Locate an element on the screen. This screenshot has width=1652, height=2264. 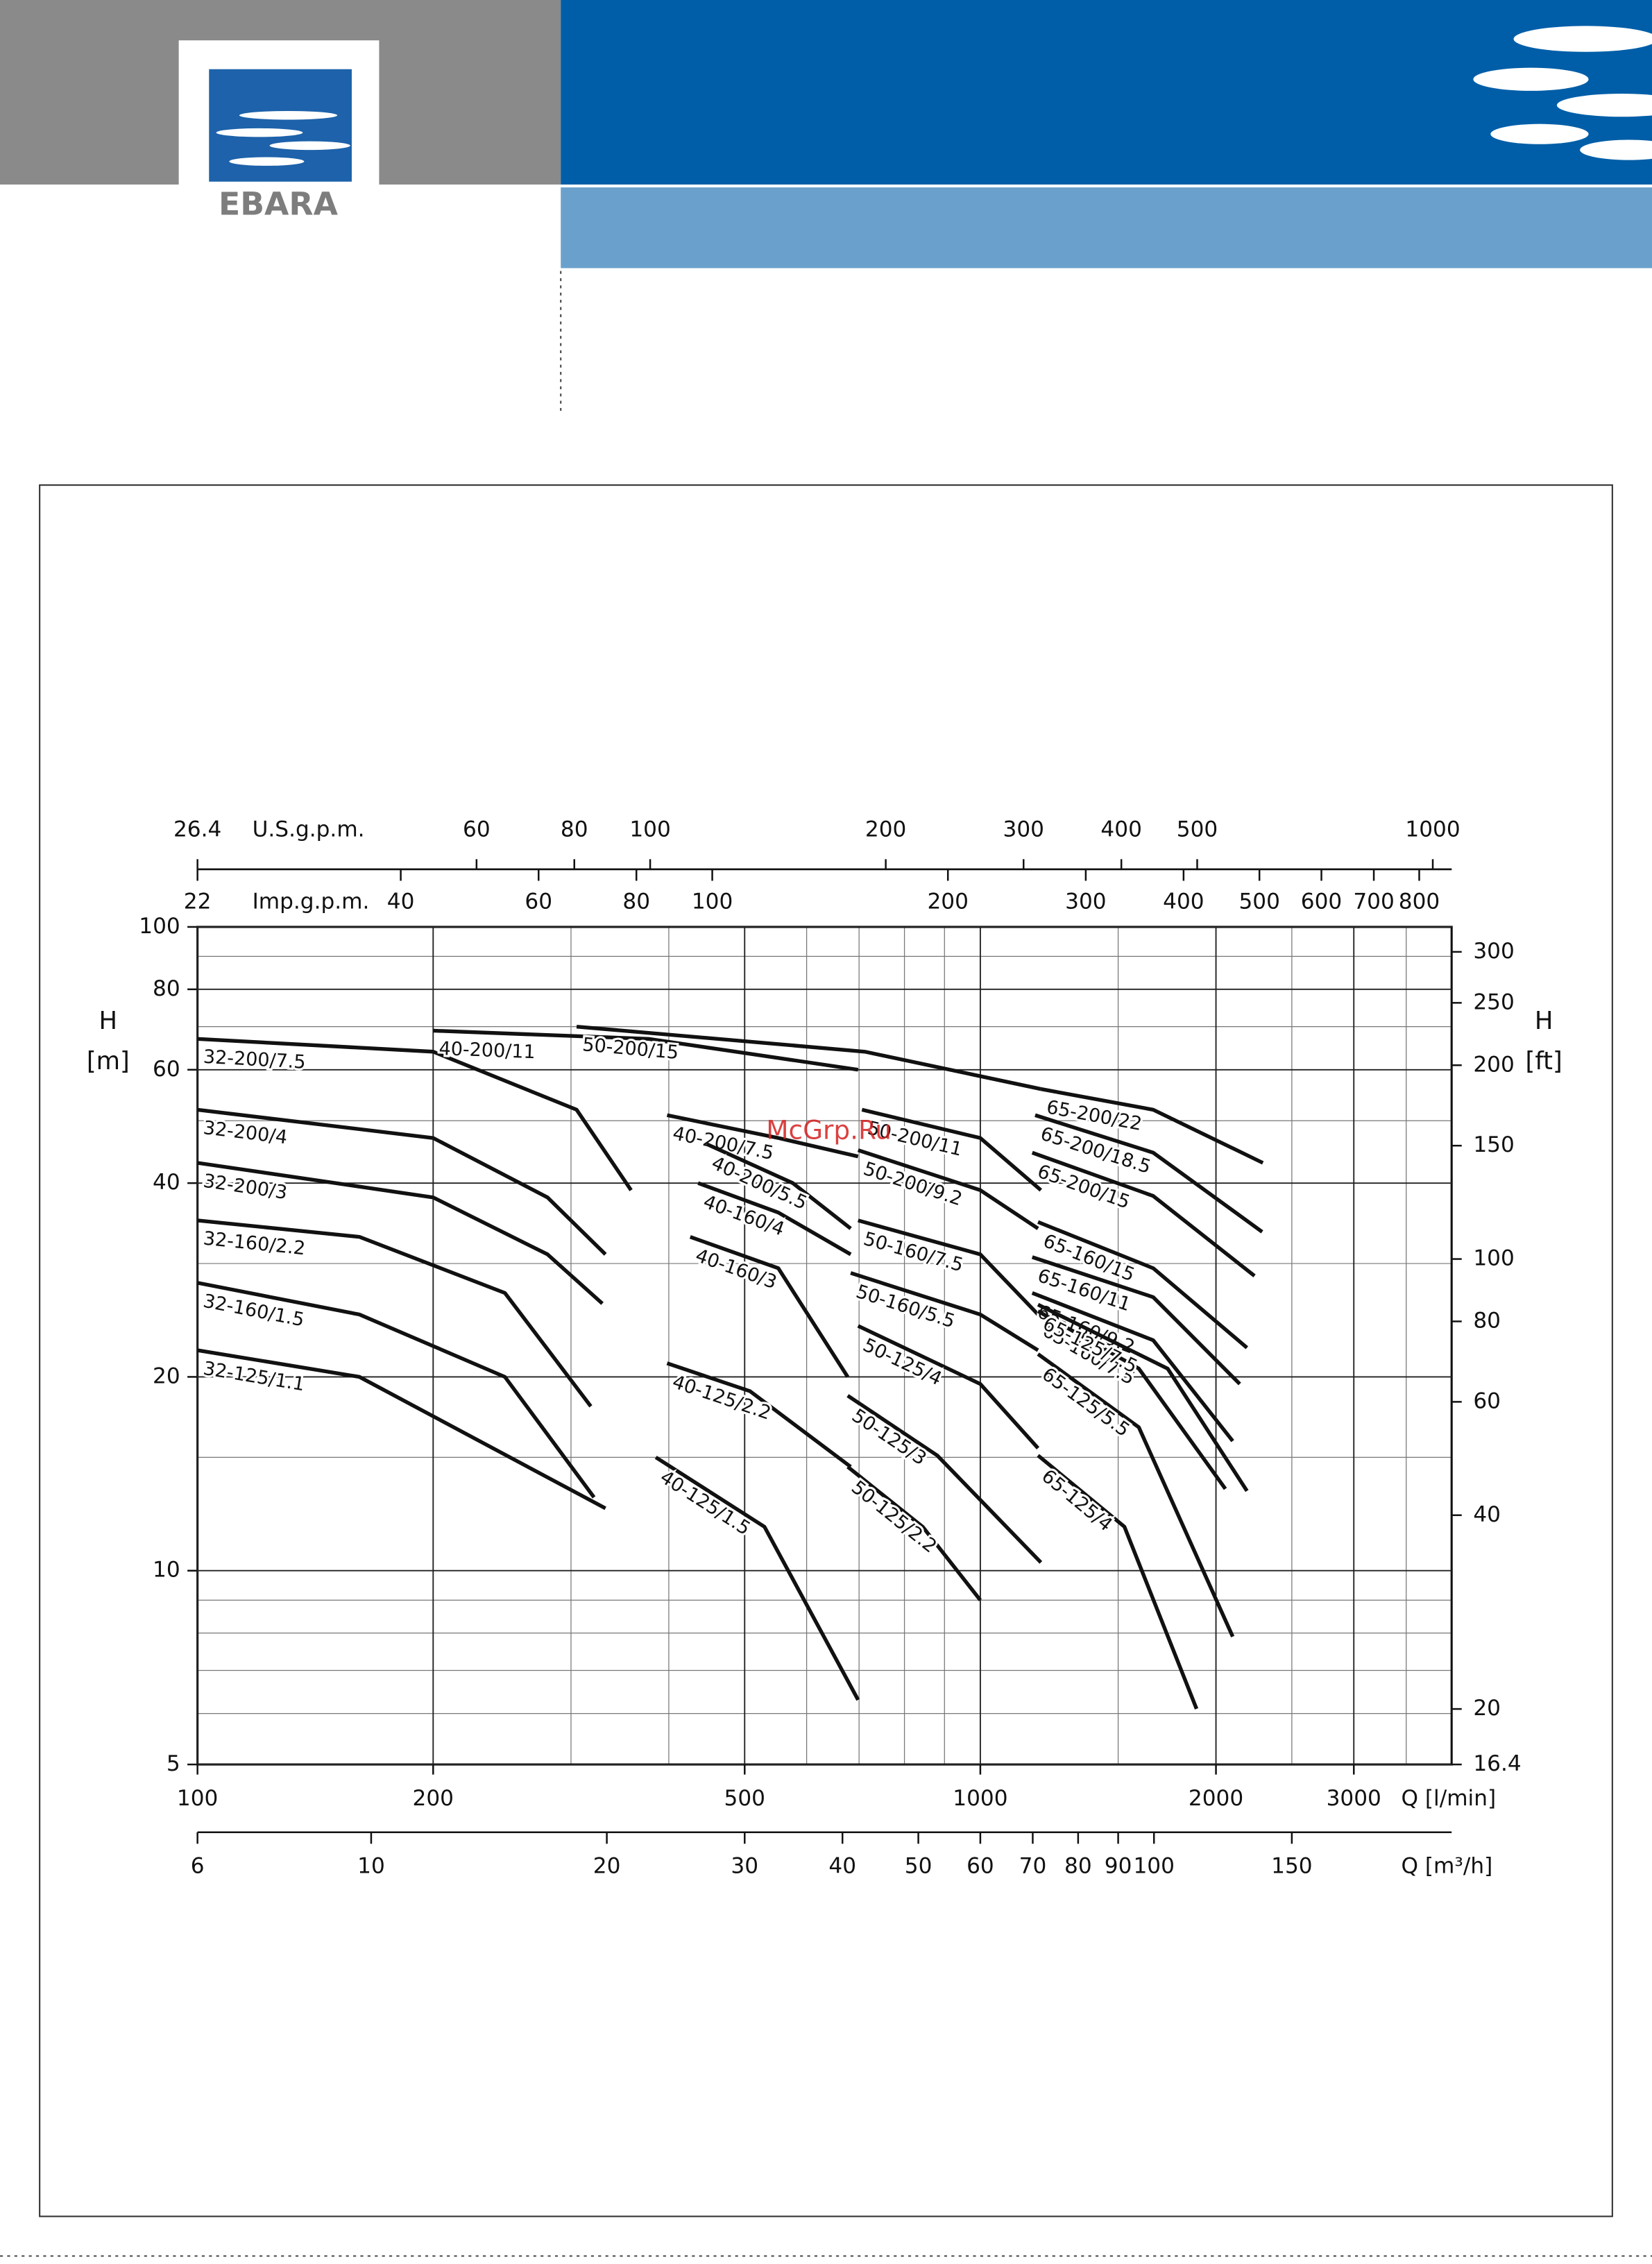
series-label: 32-160/2.2 is located at coordinates (254, 1244).